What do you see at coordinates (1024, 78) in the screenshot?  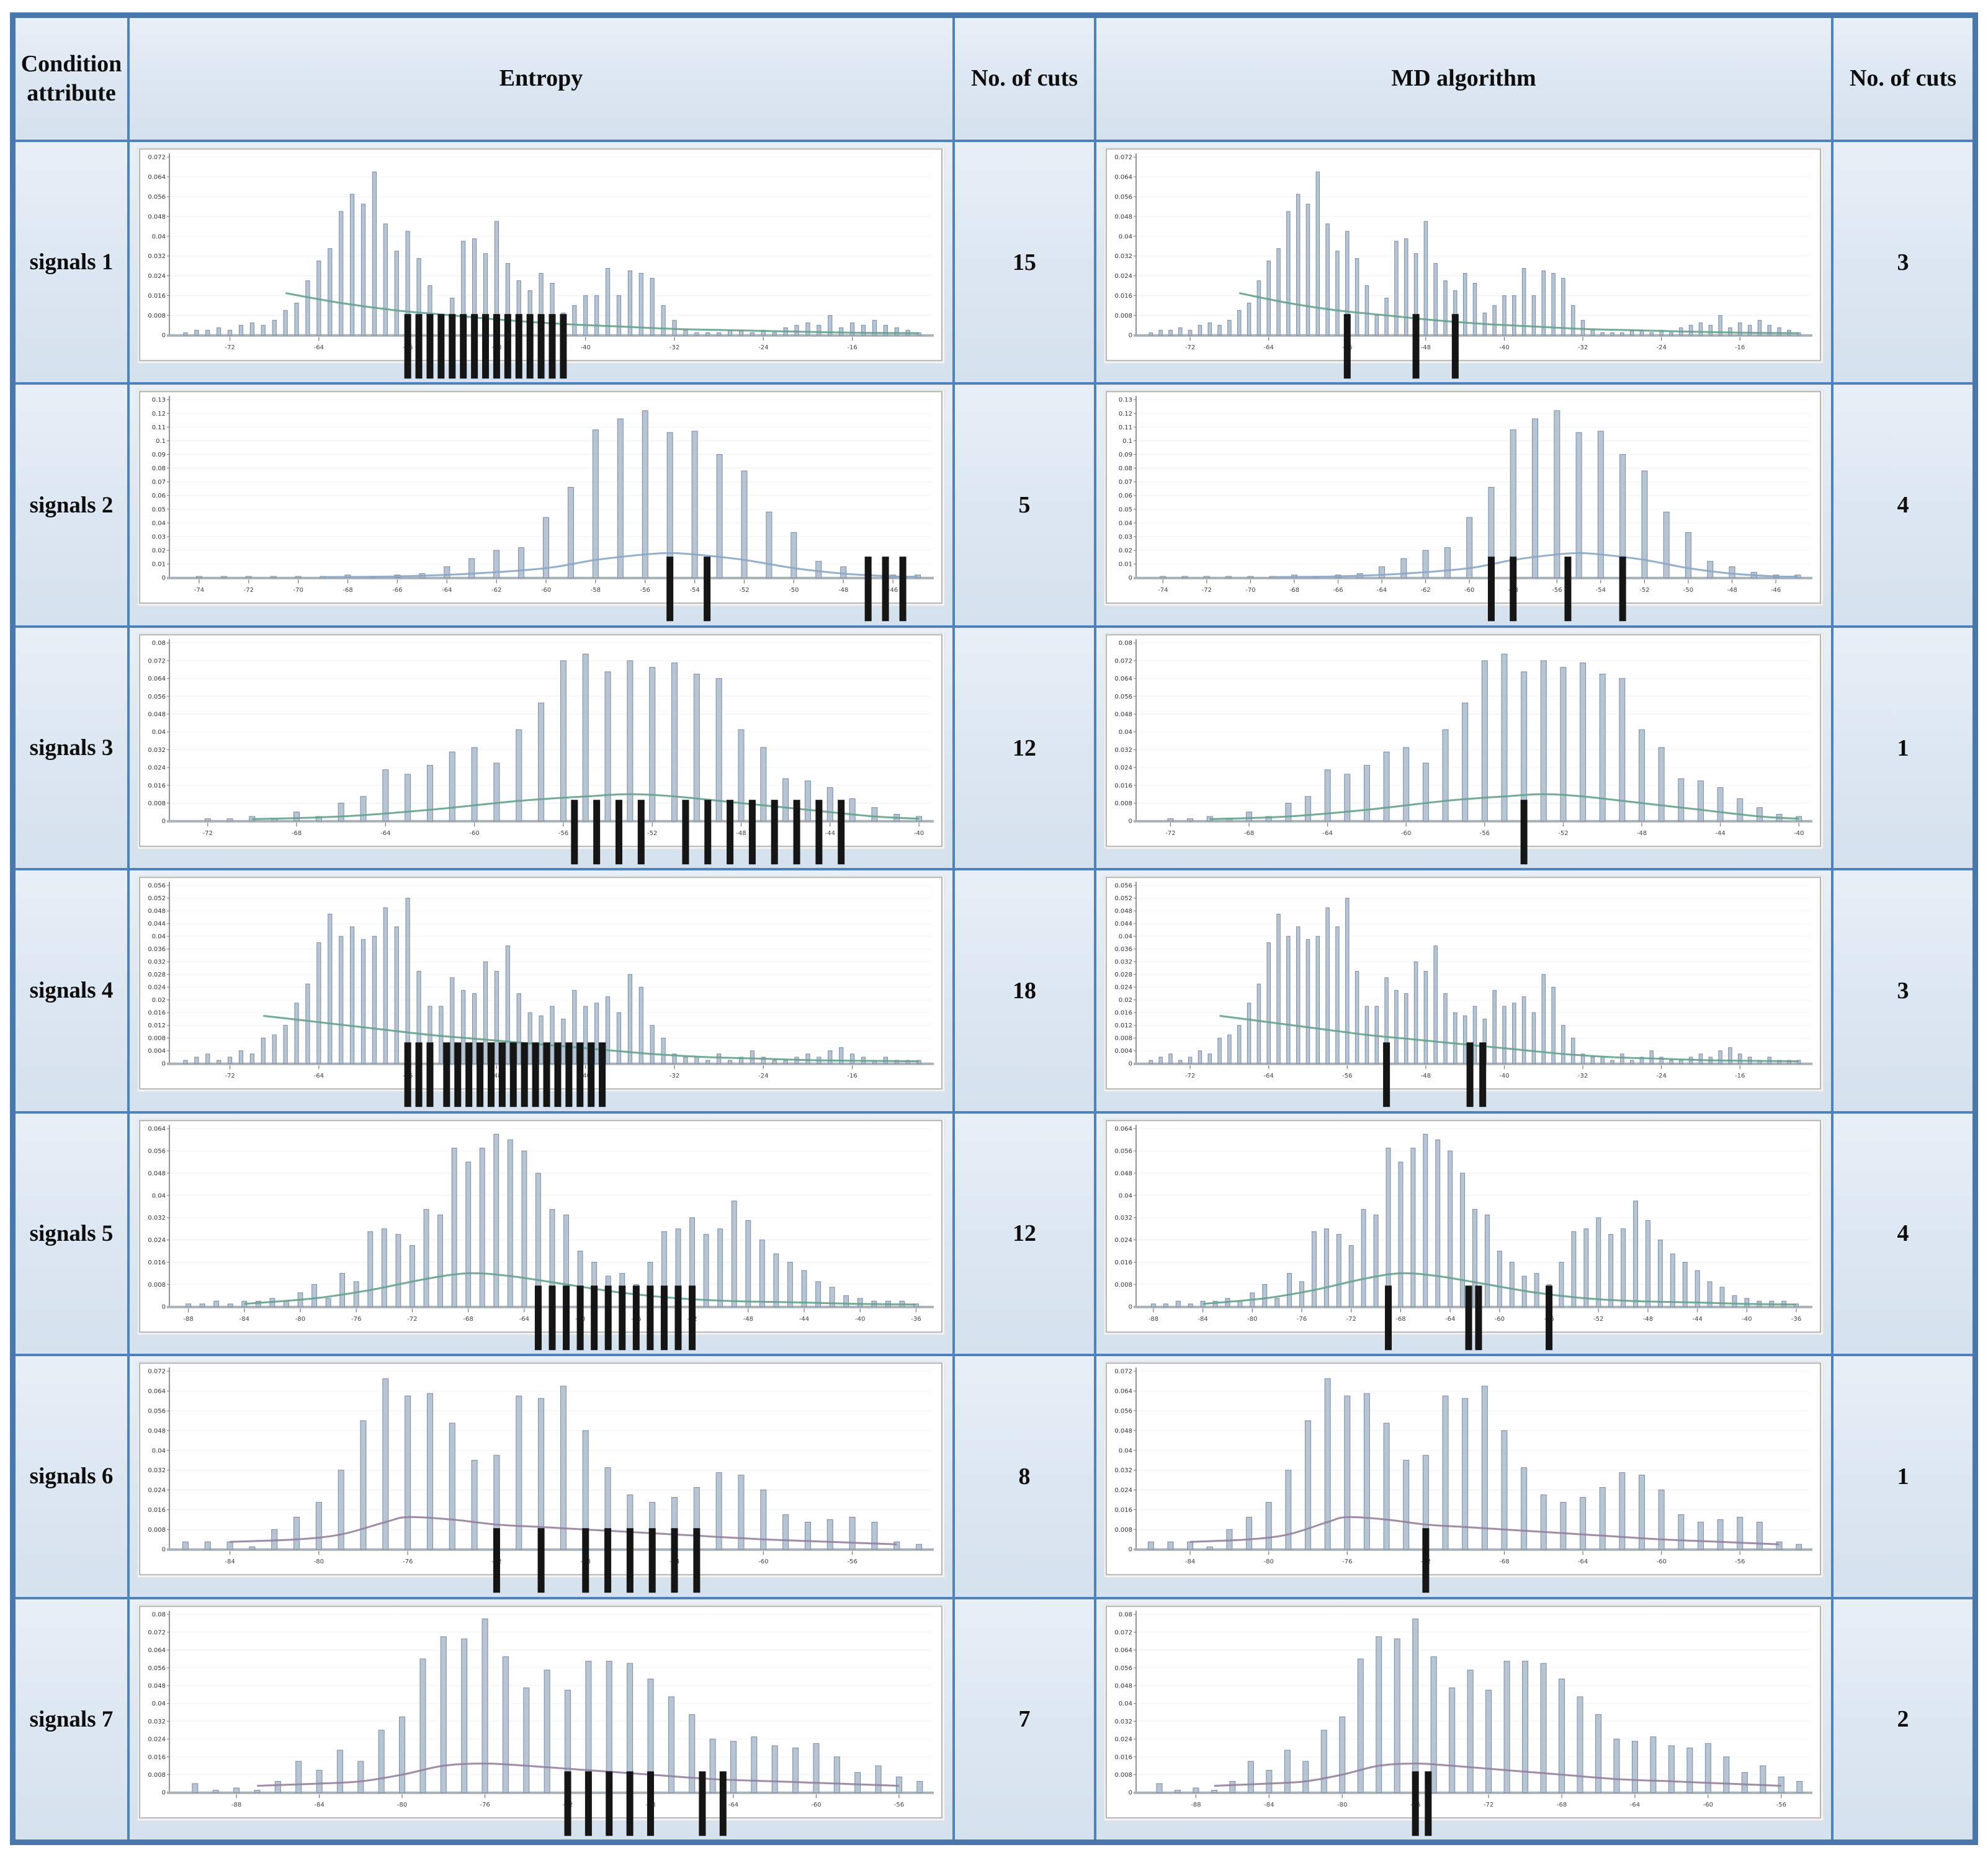 I see `header-entropy-no-of-cuts-label: No. of cuts` at bounding box center [1024, 78].